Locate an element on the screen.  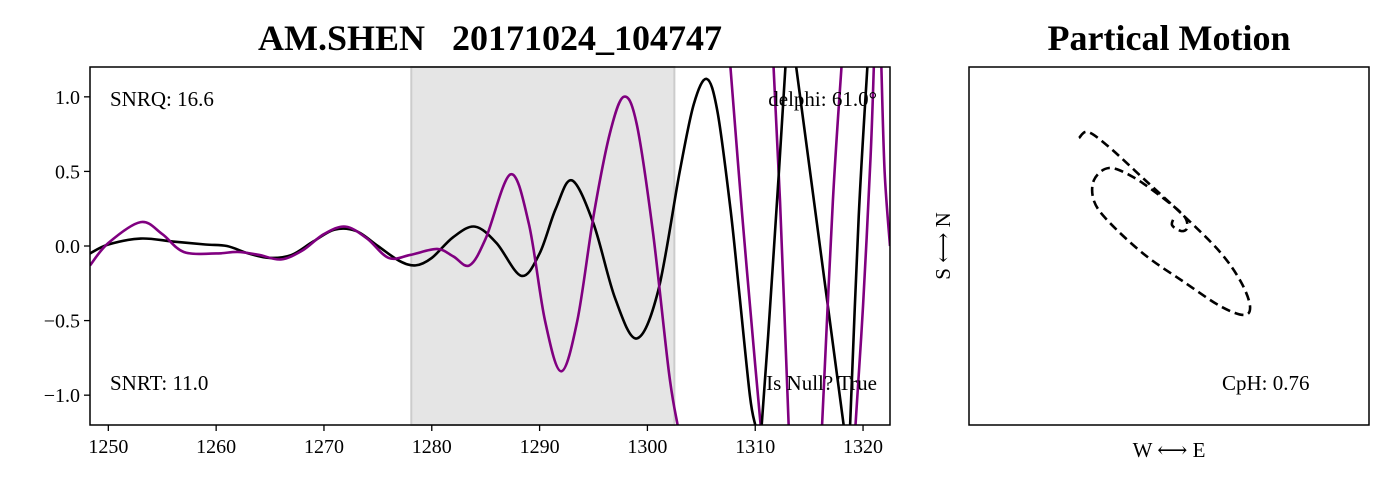
null-label: Is Null? True is located at coordinates (821, 383).